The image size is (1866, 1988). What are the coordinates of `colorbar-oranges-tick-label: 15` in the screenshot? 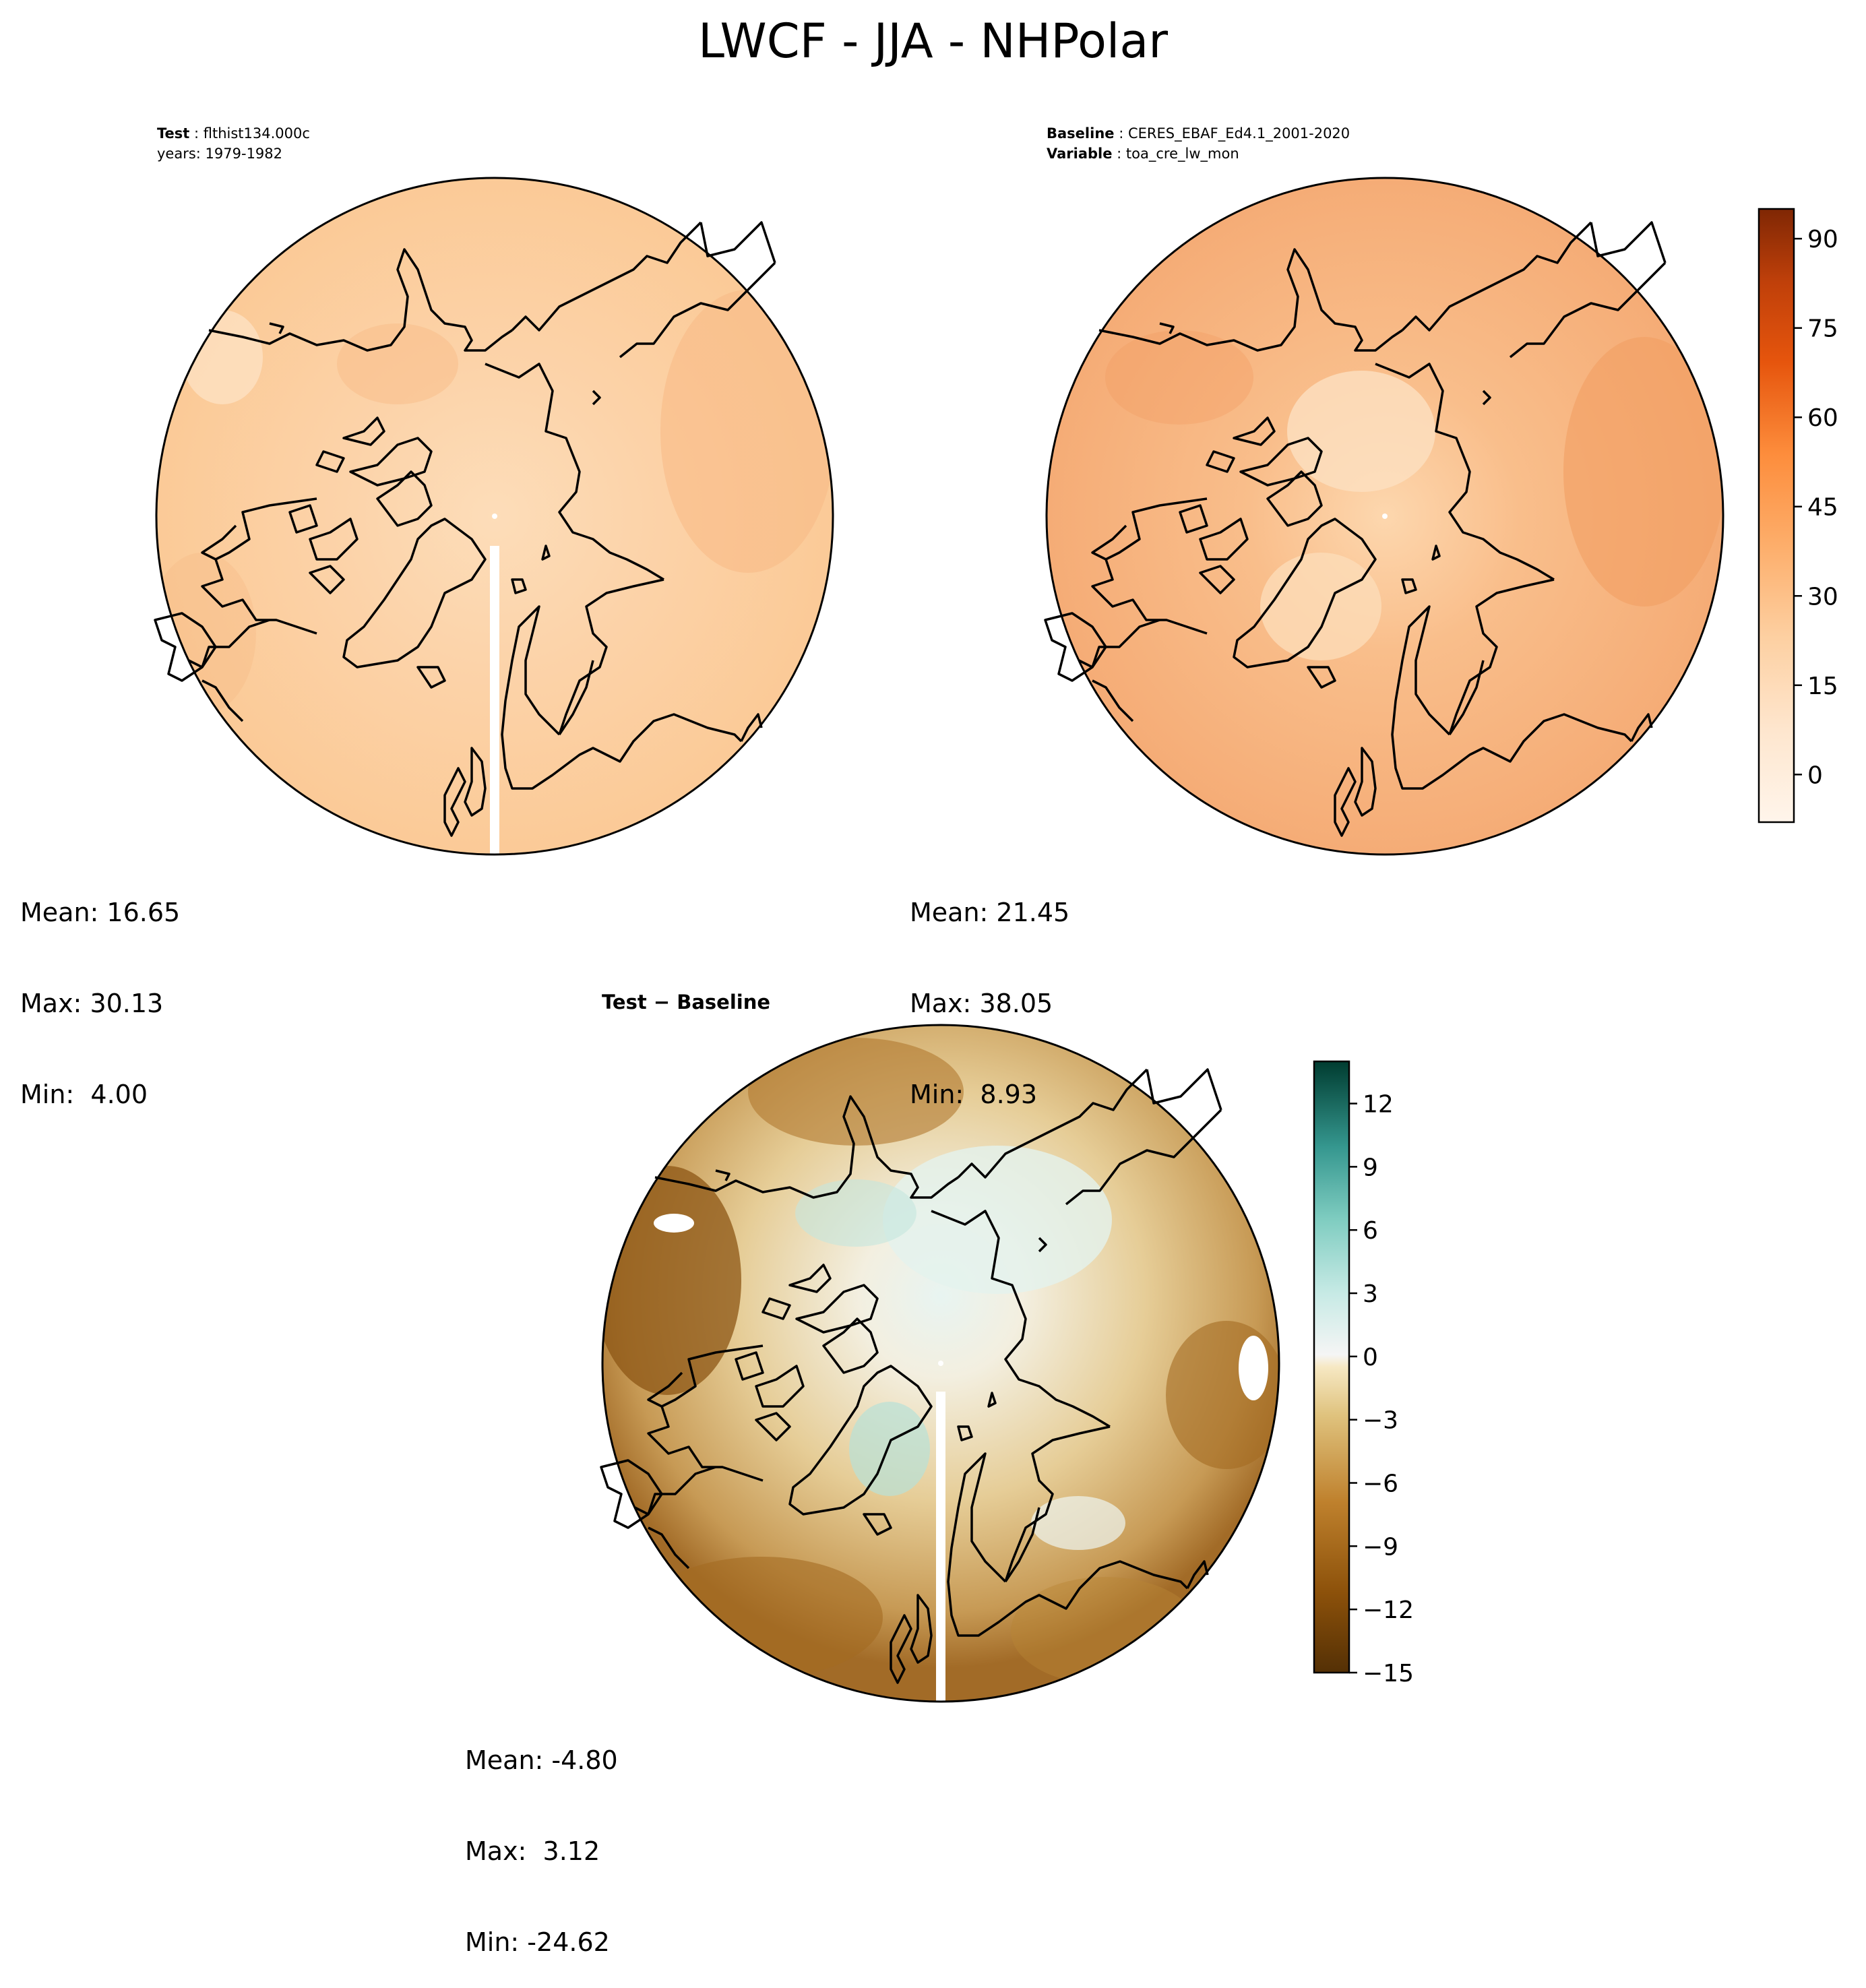 It's located at (1822, 686).